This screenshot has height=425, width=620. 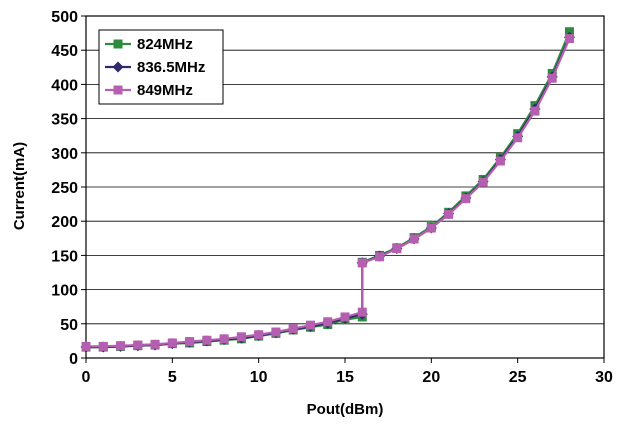 I want to click on y-tick-label: 0, so click(x=73, y=359).